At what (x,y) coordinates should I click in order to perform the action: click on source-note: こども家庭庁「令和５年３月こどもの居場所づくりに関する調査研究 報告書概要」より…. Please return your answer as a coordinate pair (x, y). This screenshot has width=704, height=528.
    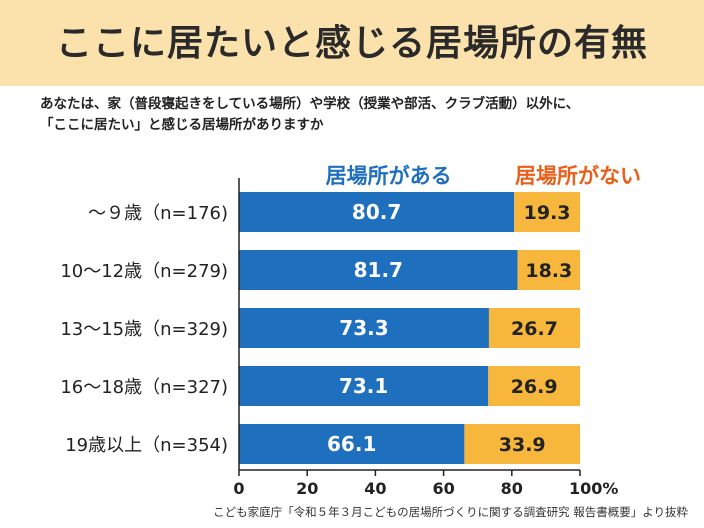
    Looking at the image, I should click on (450, 512).